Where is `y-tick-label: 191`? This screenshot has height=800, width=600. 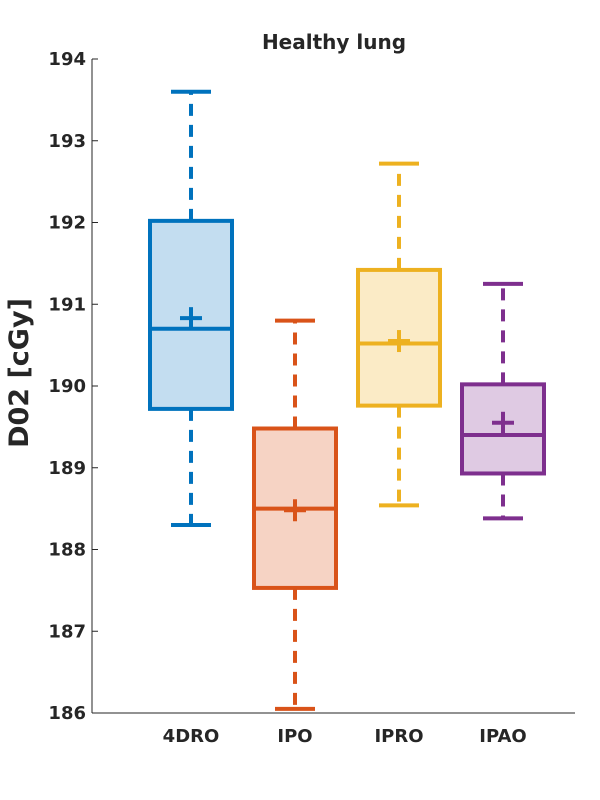
y-tick-label: 191 is located at coordinates (67, 304).